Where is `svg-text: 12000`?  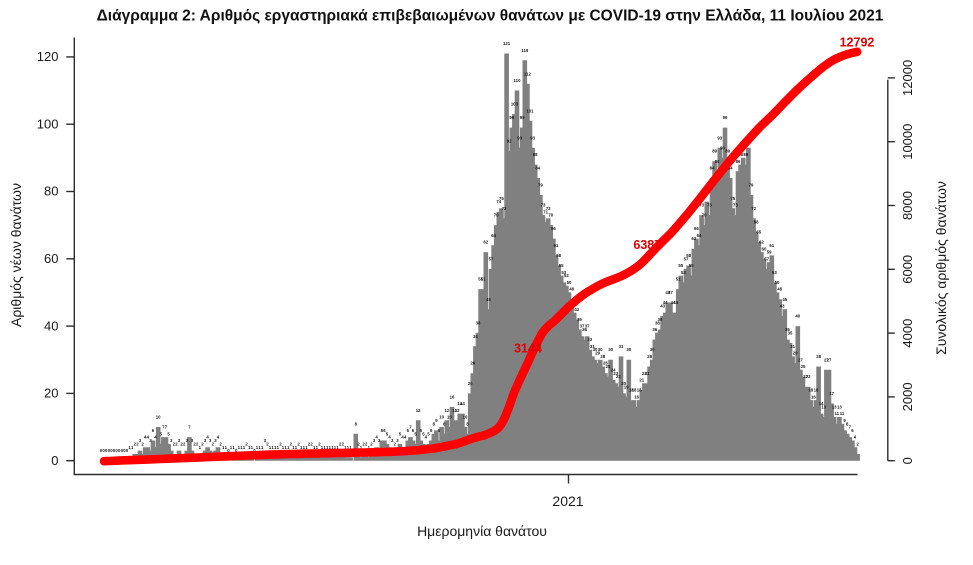 svg-text: 12000 is located at coordinates (907, 78).